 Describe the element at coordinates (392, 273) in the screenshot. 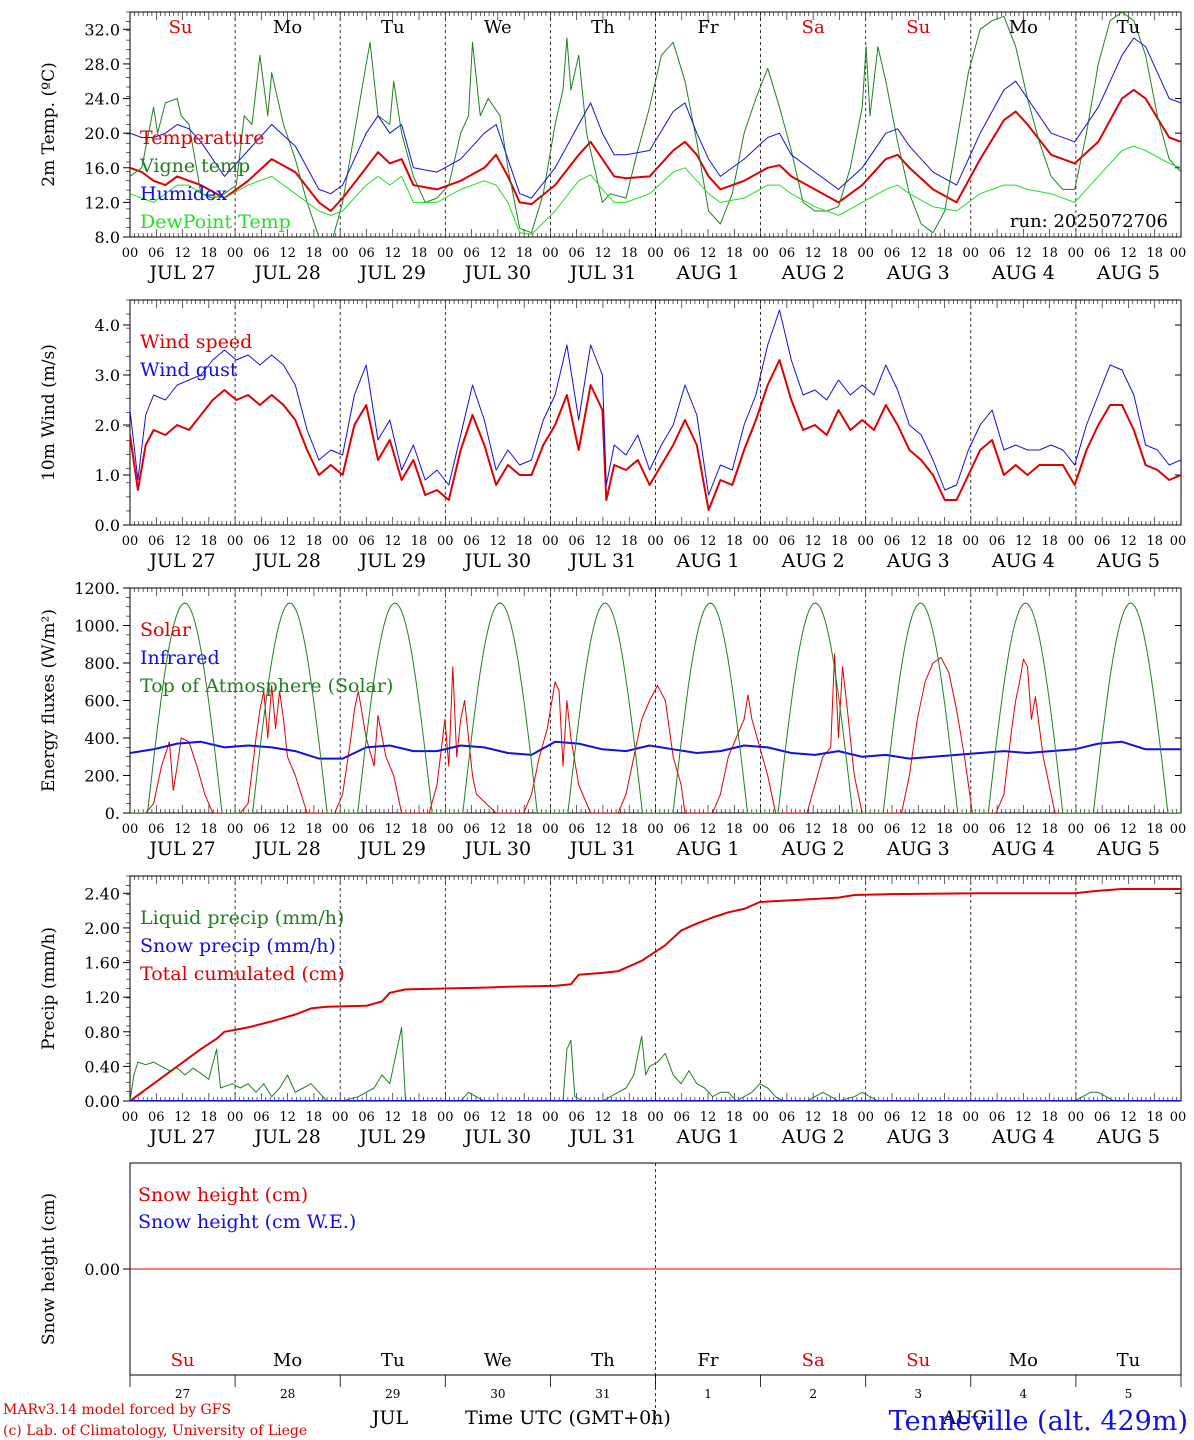

I see `day-label: JUL 29` at that location.